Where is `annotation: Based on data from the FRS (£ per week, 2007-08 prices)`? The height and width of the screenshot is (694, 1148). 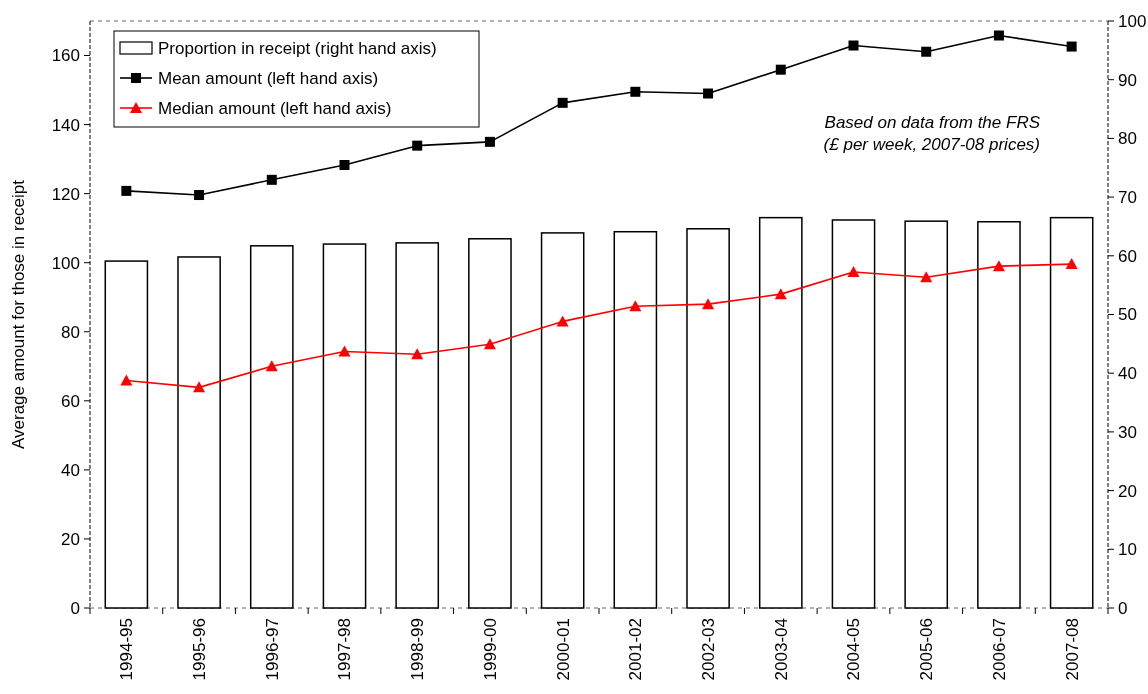 annotation: Based on data from the FRS (£ per week, 2007-08 prices) is located at coordinates (932, 133).